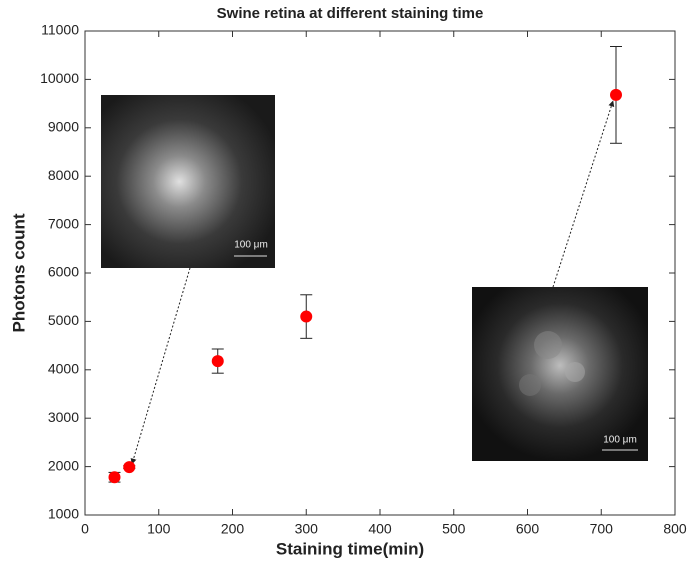  Describe the element at coordinates (59, 78) in the screenshot. I see `y-tick-label: 10000` at that location.